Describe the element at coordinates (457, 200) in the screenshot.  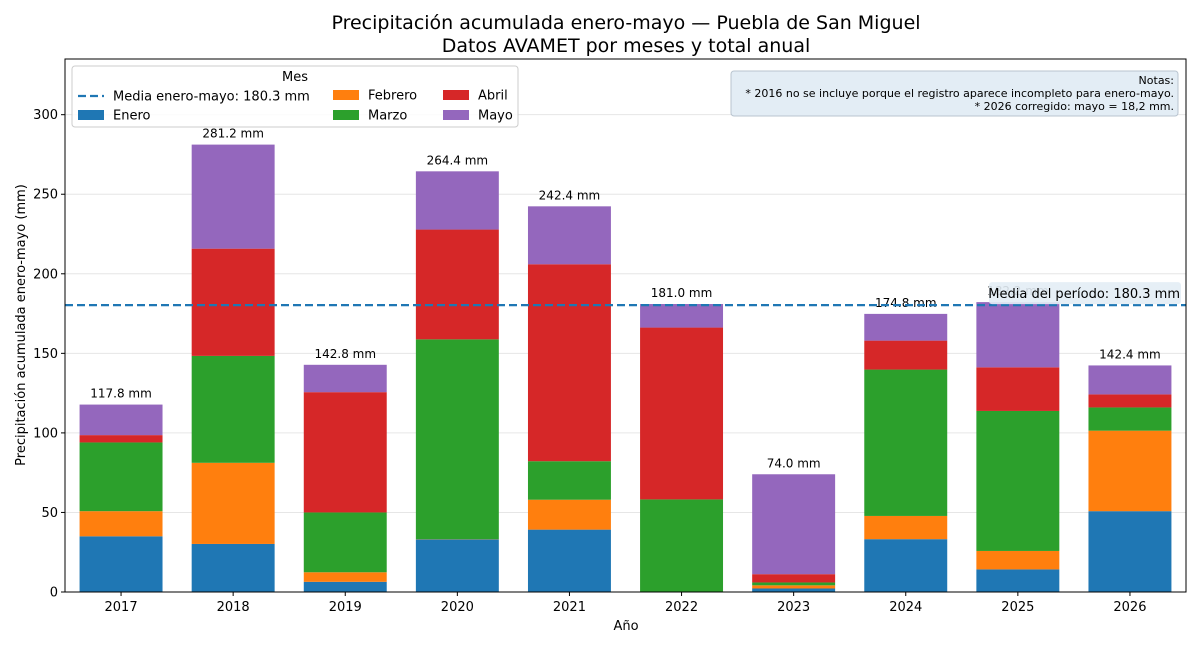
I see `bar-mayo-2020` at that location.